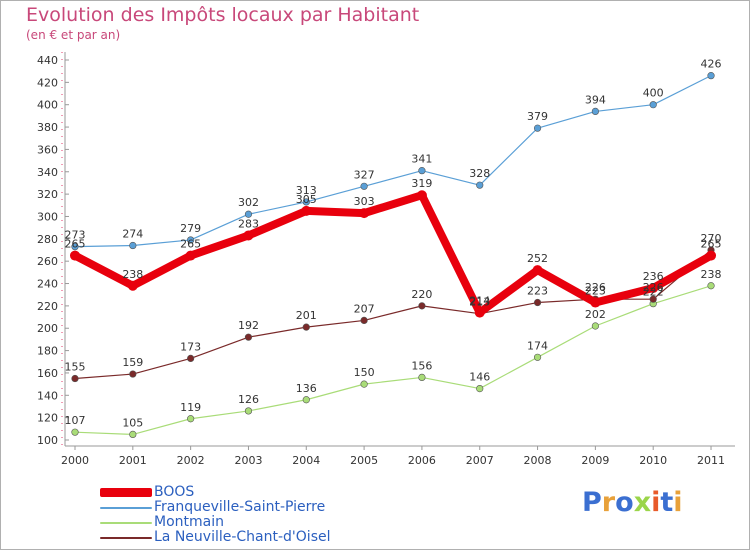  What do you see at coordinates (421, 183) in the screenshot?
I see `series-0-data-label: 319` at bounding box center [421, 183].